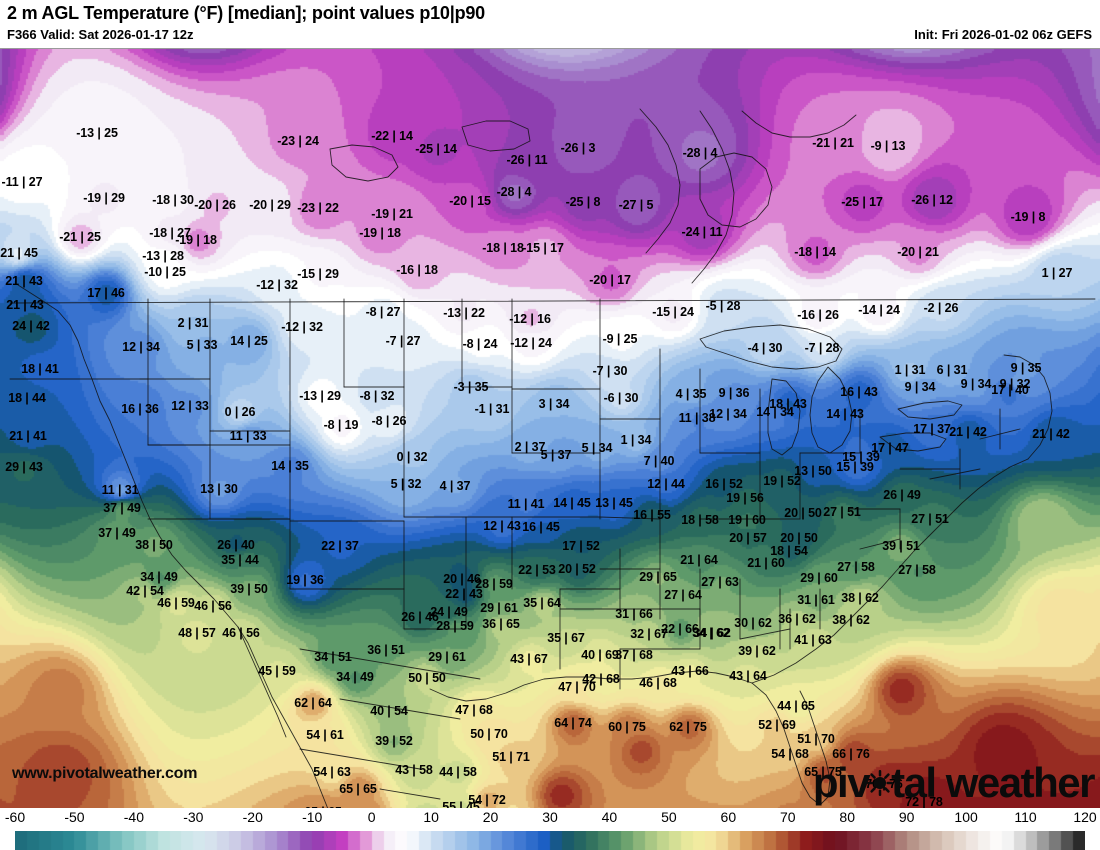 This screenshot has width=1100, height=850. I want to click on point-value-label: -19 | 18, so click(380, 232).